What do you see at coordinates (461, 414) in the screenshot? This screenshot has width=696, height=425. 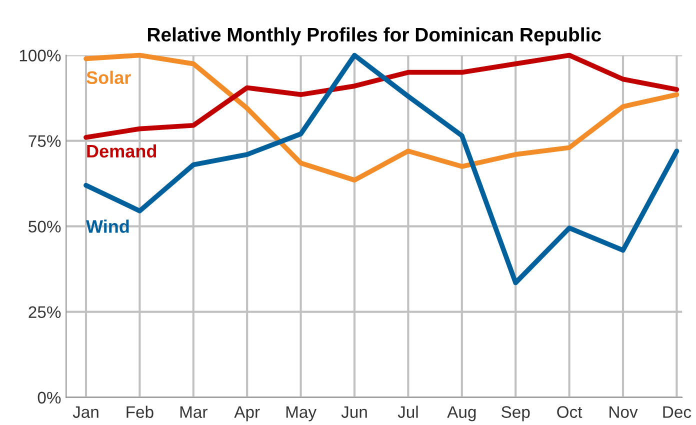 I see `x-tick-label: Aug` at bounding box center [461, 414].